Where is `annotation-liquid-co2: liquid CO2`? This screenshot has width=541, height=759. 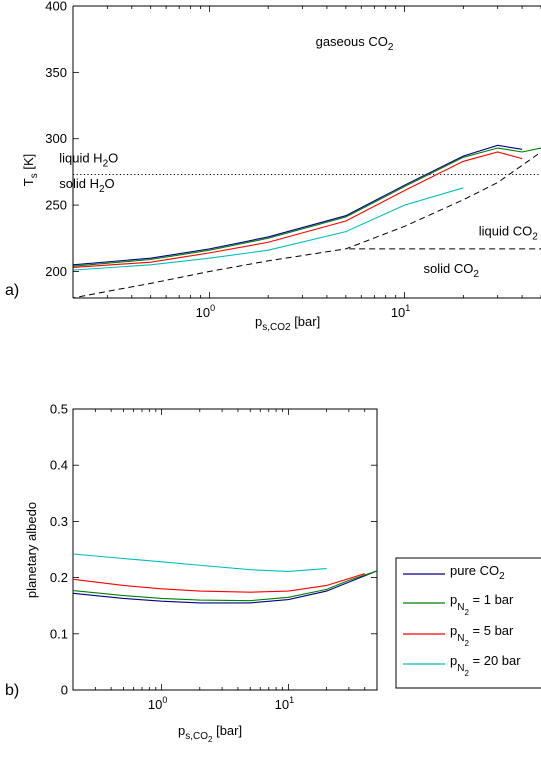 annotation-liquid-co2: liquid CO2 is located at coordinates (508, 233).